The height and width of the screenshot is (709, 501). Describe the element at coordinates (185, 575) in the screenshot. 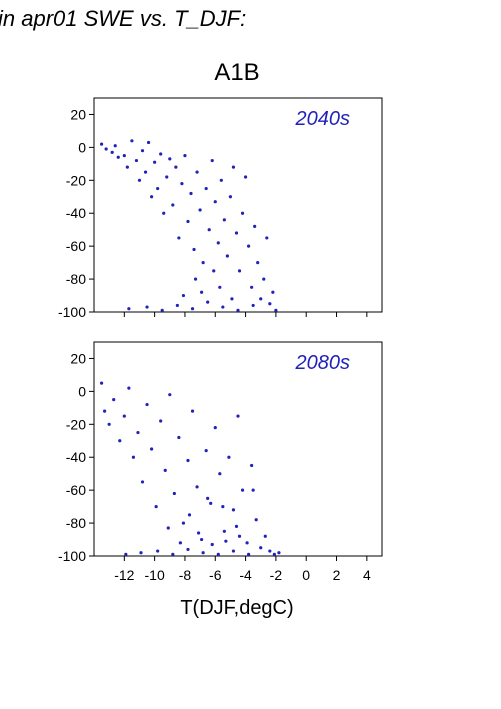

I see `x-tick-label: -8` at that location.